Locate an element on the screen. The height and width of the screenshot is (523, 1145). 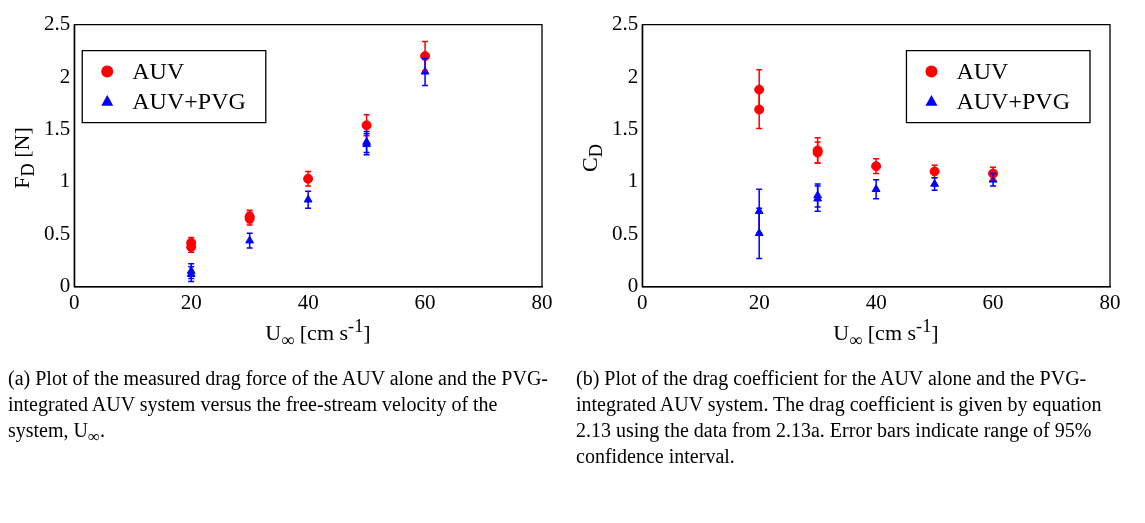
text: (a) Plot of the measured drag force of the AUV alone and the PVG-integrated AUV system versus the free-stream velocity of the system, U$_{∞}$. is located at coordinates (279, 406).